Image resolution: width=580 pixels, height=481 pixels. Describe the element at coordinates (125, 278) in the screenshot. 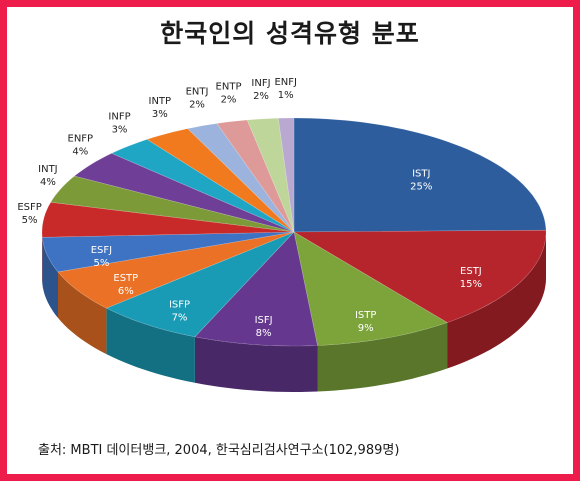

I see `pie-label-estp: ESTP` at that location.